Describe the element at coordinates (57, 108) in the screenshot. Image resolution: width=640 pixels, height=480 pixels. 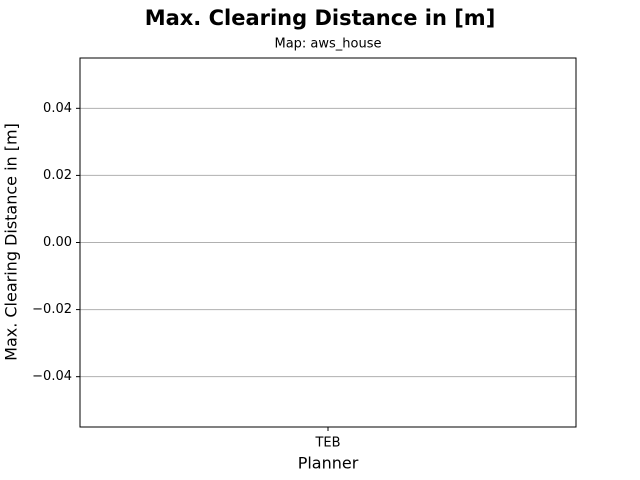
I see `y-tick-label: 0.04` at that location.